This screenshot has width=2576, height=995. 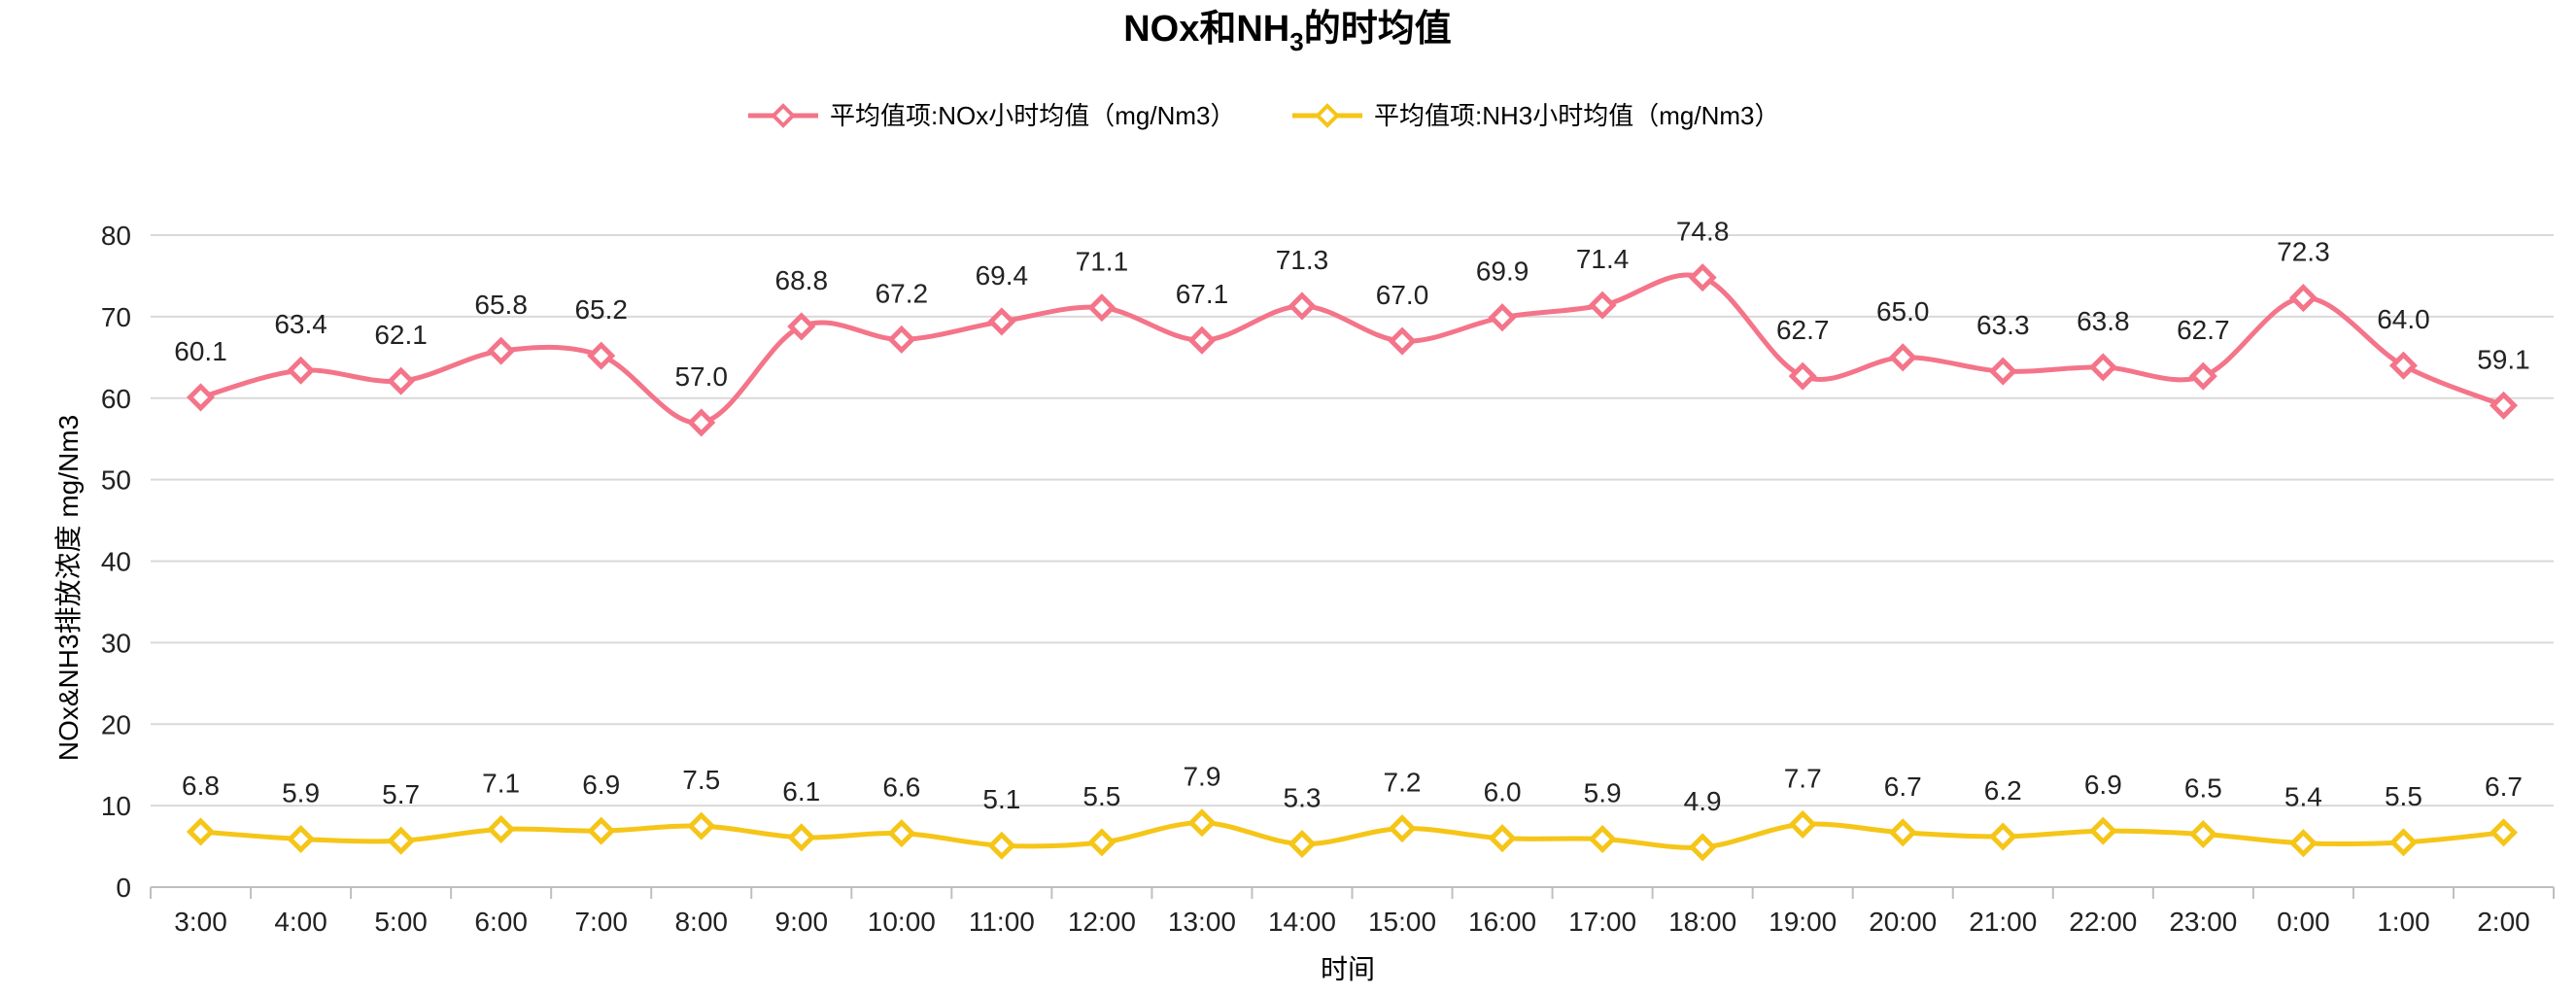 What do you see at coordinates (2103, 321) in the screenshot?
I see `data-label: 63.8` at bounding box center [2103, 321].